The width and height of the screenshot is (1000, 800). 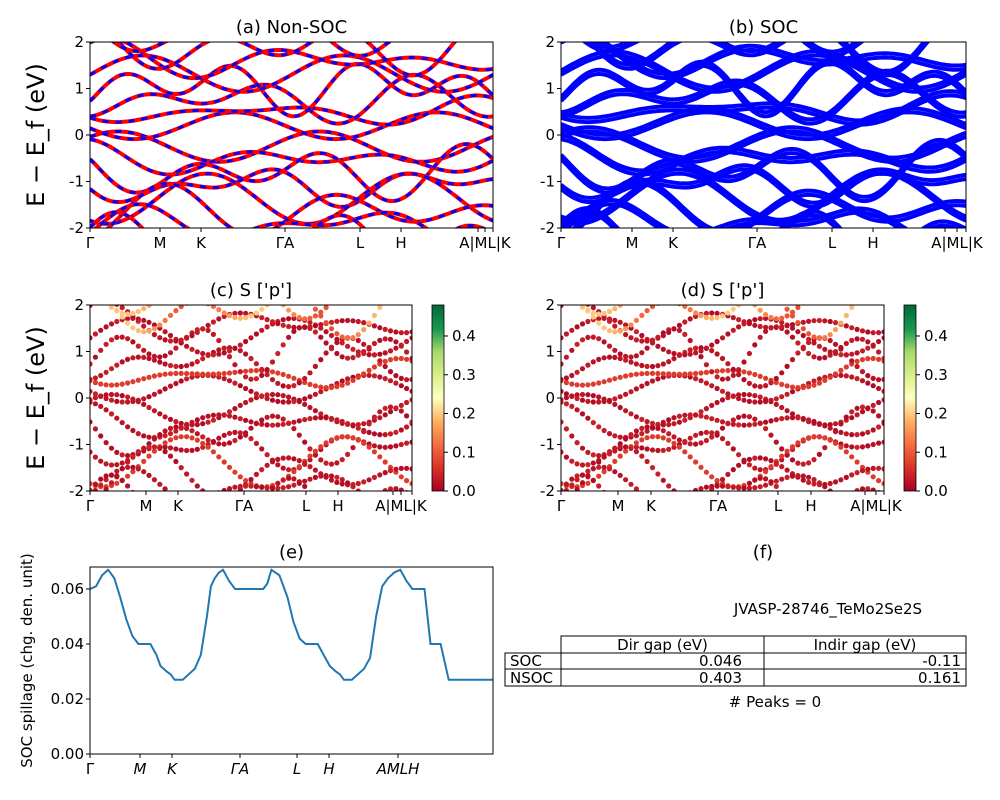 I want to click on indir-gap-value: 0.161, so click(x=939, y=678).